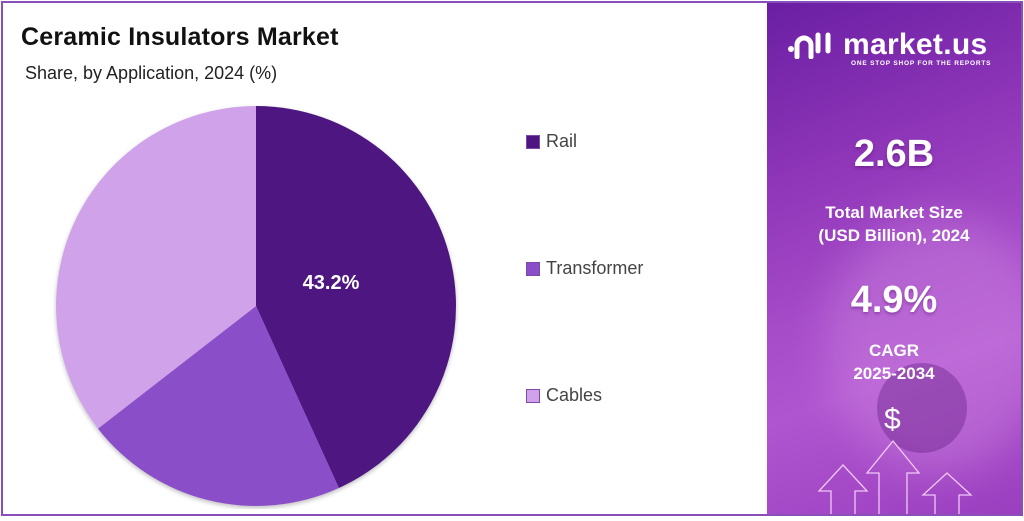 This screenshot has width=1024, height=521. Describe the element at coordinates (921, 63) in the screenshot. I see `brand-tagline: ONE STOP SHOP FOR THE REPORTS` at that location.